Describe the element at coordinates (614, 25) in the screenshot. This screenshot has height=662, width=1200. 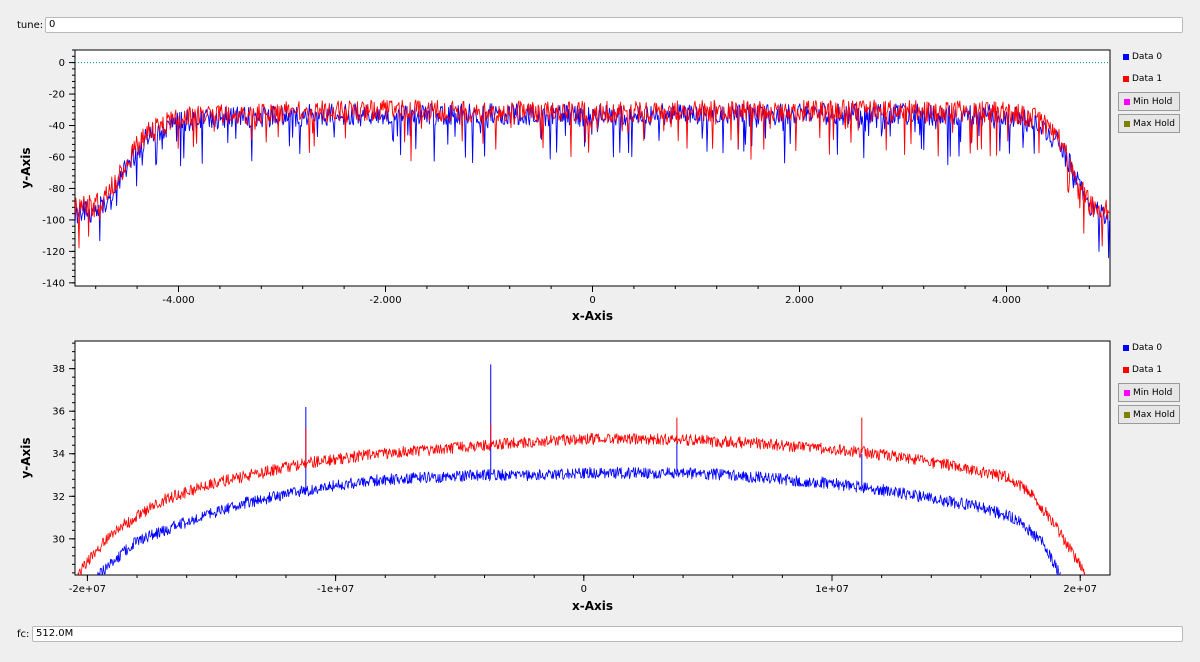
I see `tune-input: 0` at that location.